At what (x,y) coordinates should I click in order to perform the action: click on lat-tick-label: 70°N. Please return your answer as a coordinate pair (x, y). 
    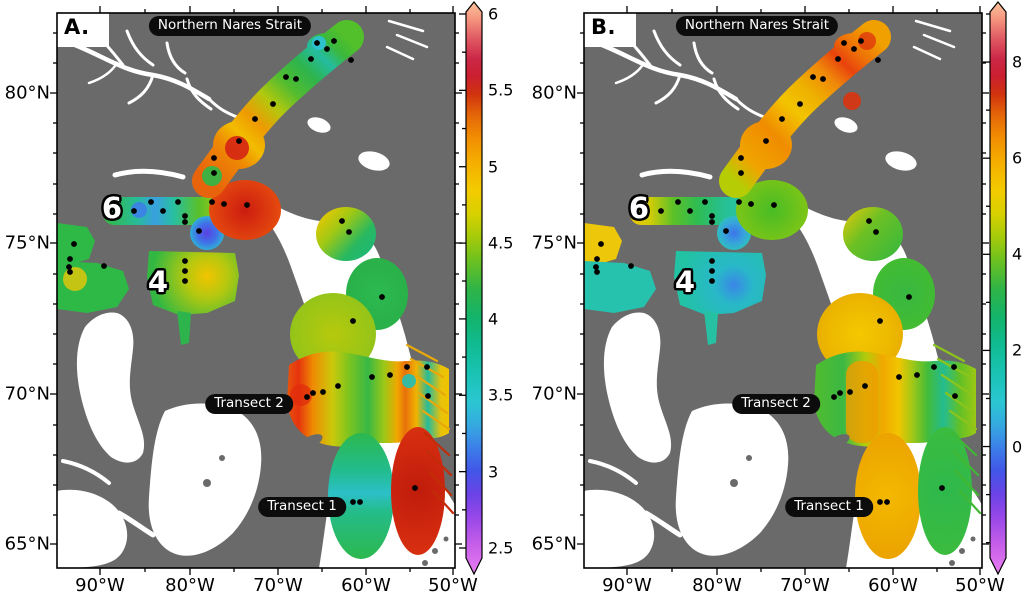
    Looking at the image, I should click on (554, 394).